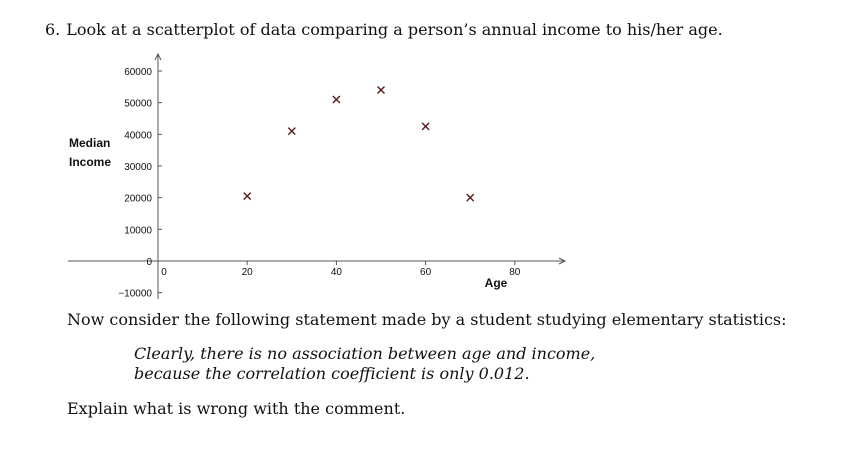 The image size is (844, 475). Describe the element at coordinates (90, 162) in the screenshot. I see `y-axis-label-line-2: Income` at that location.